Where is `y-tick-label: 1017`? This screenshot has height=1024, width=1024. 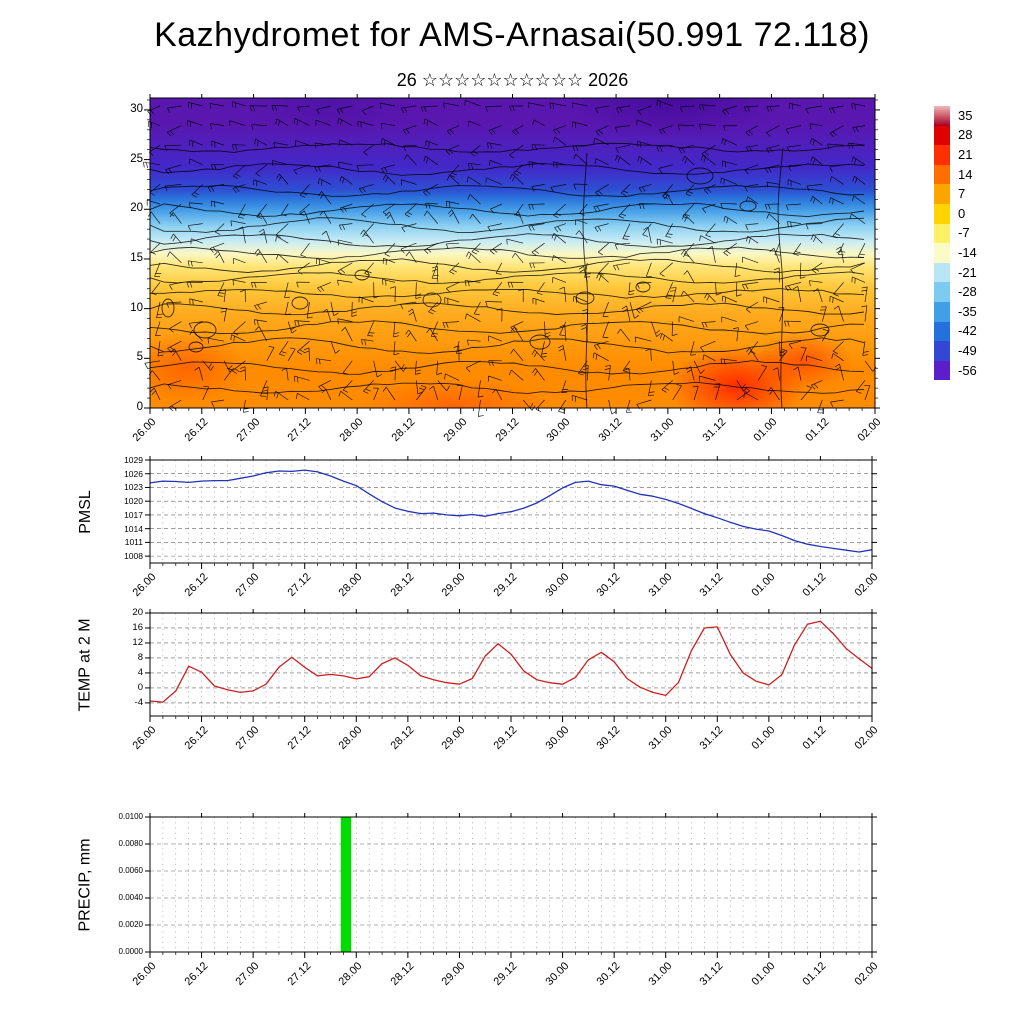 y-tick-label: 1017 is located at coordinates (133, 514).